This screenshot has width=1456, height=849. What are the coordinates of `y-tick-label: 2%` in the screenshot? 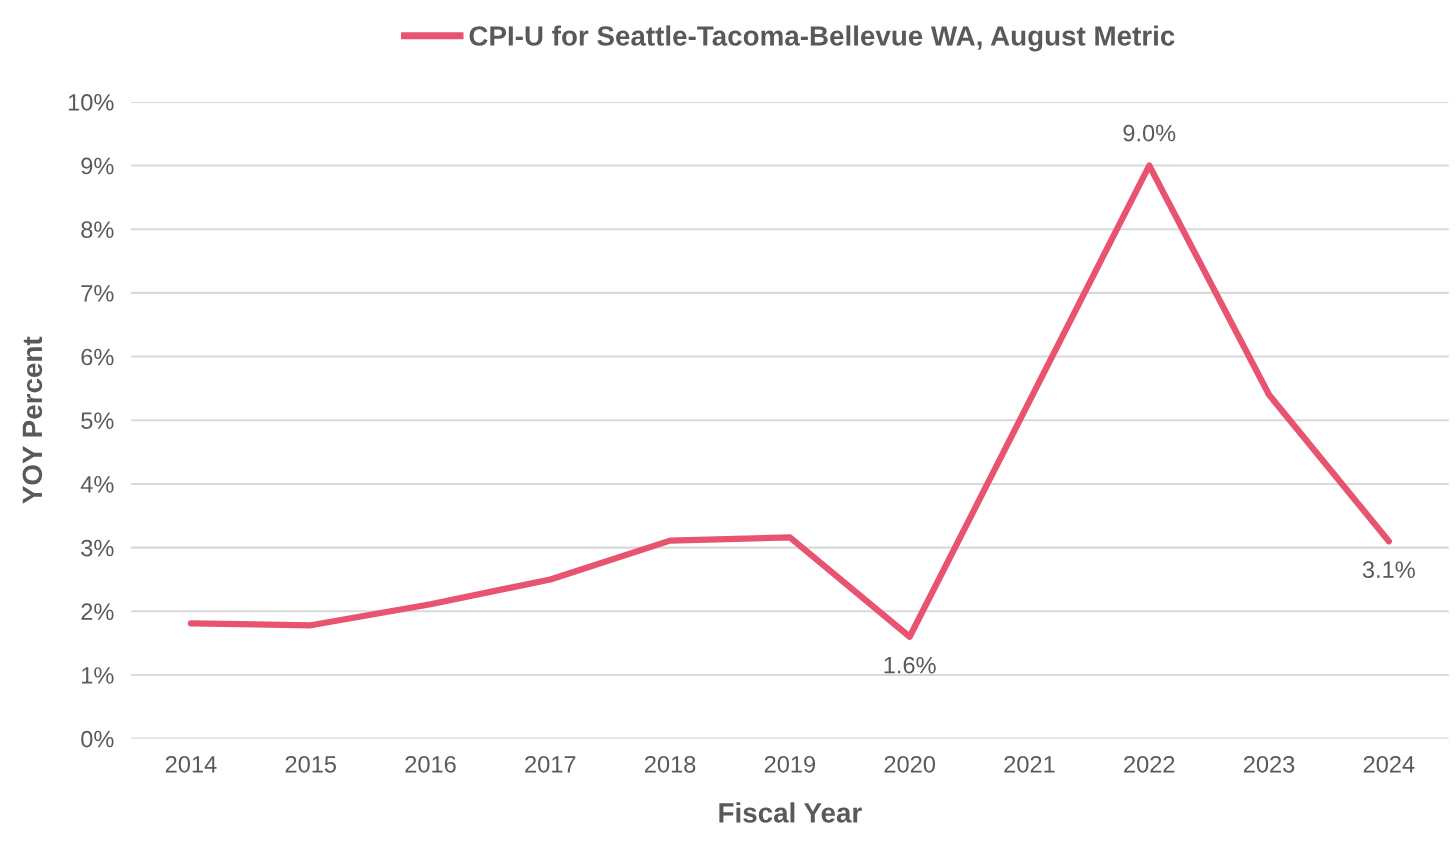 It's located at (97, 611).